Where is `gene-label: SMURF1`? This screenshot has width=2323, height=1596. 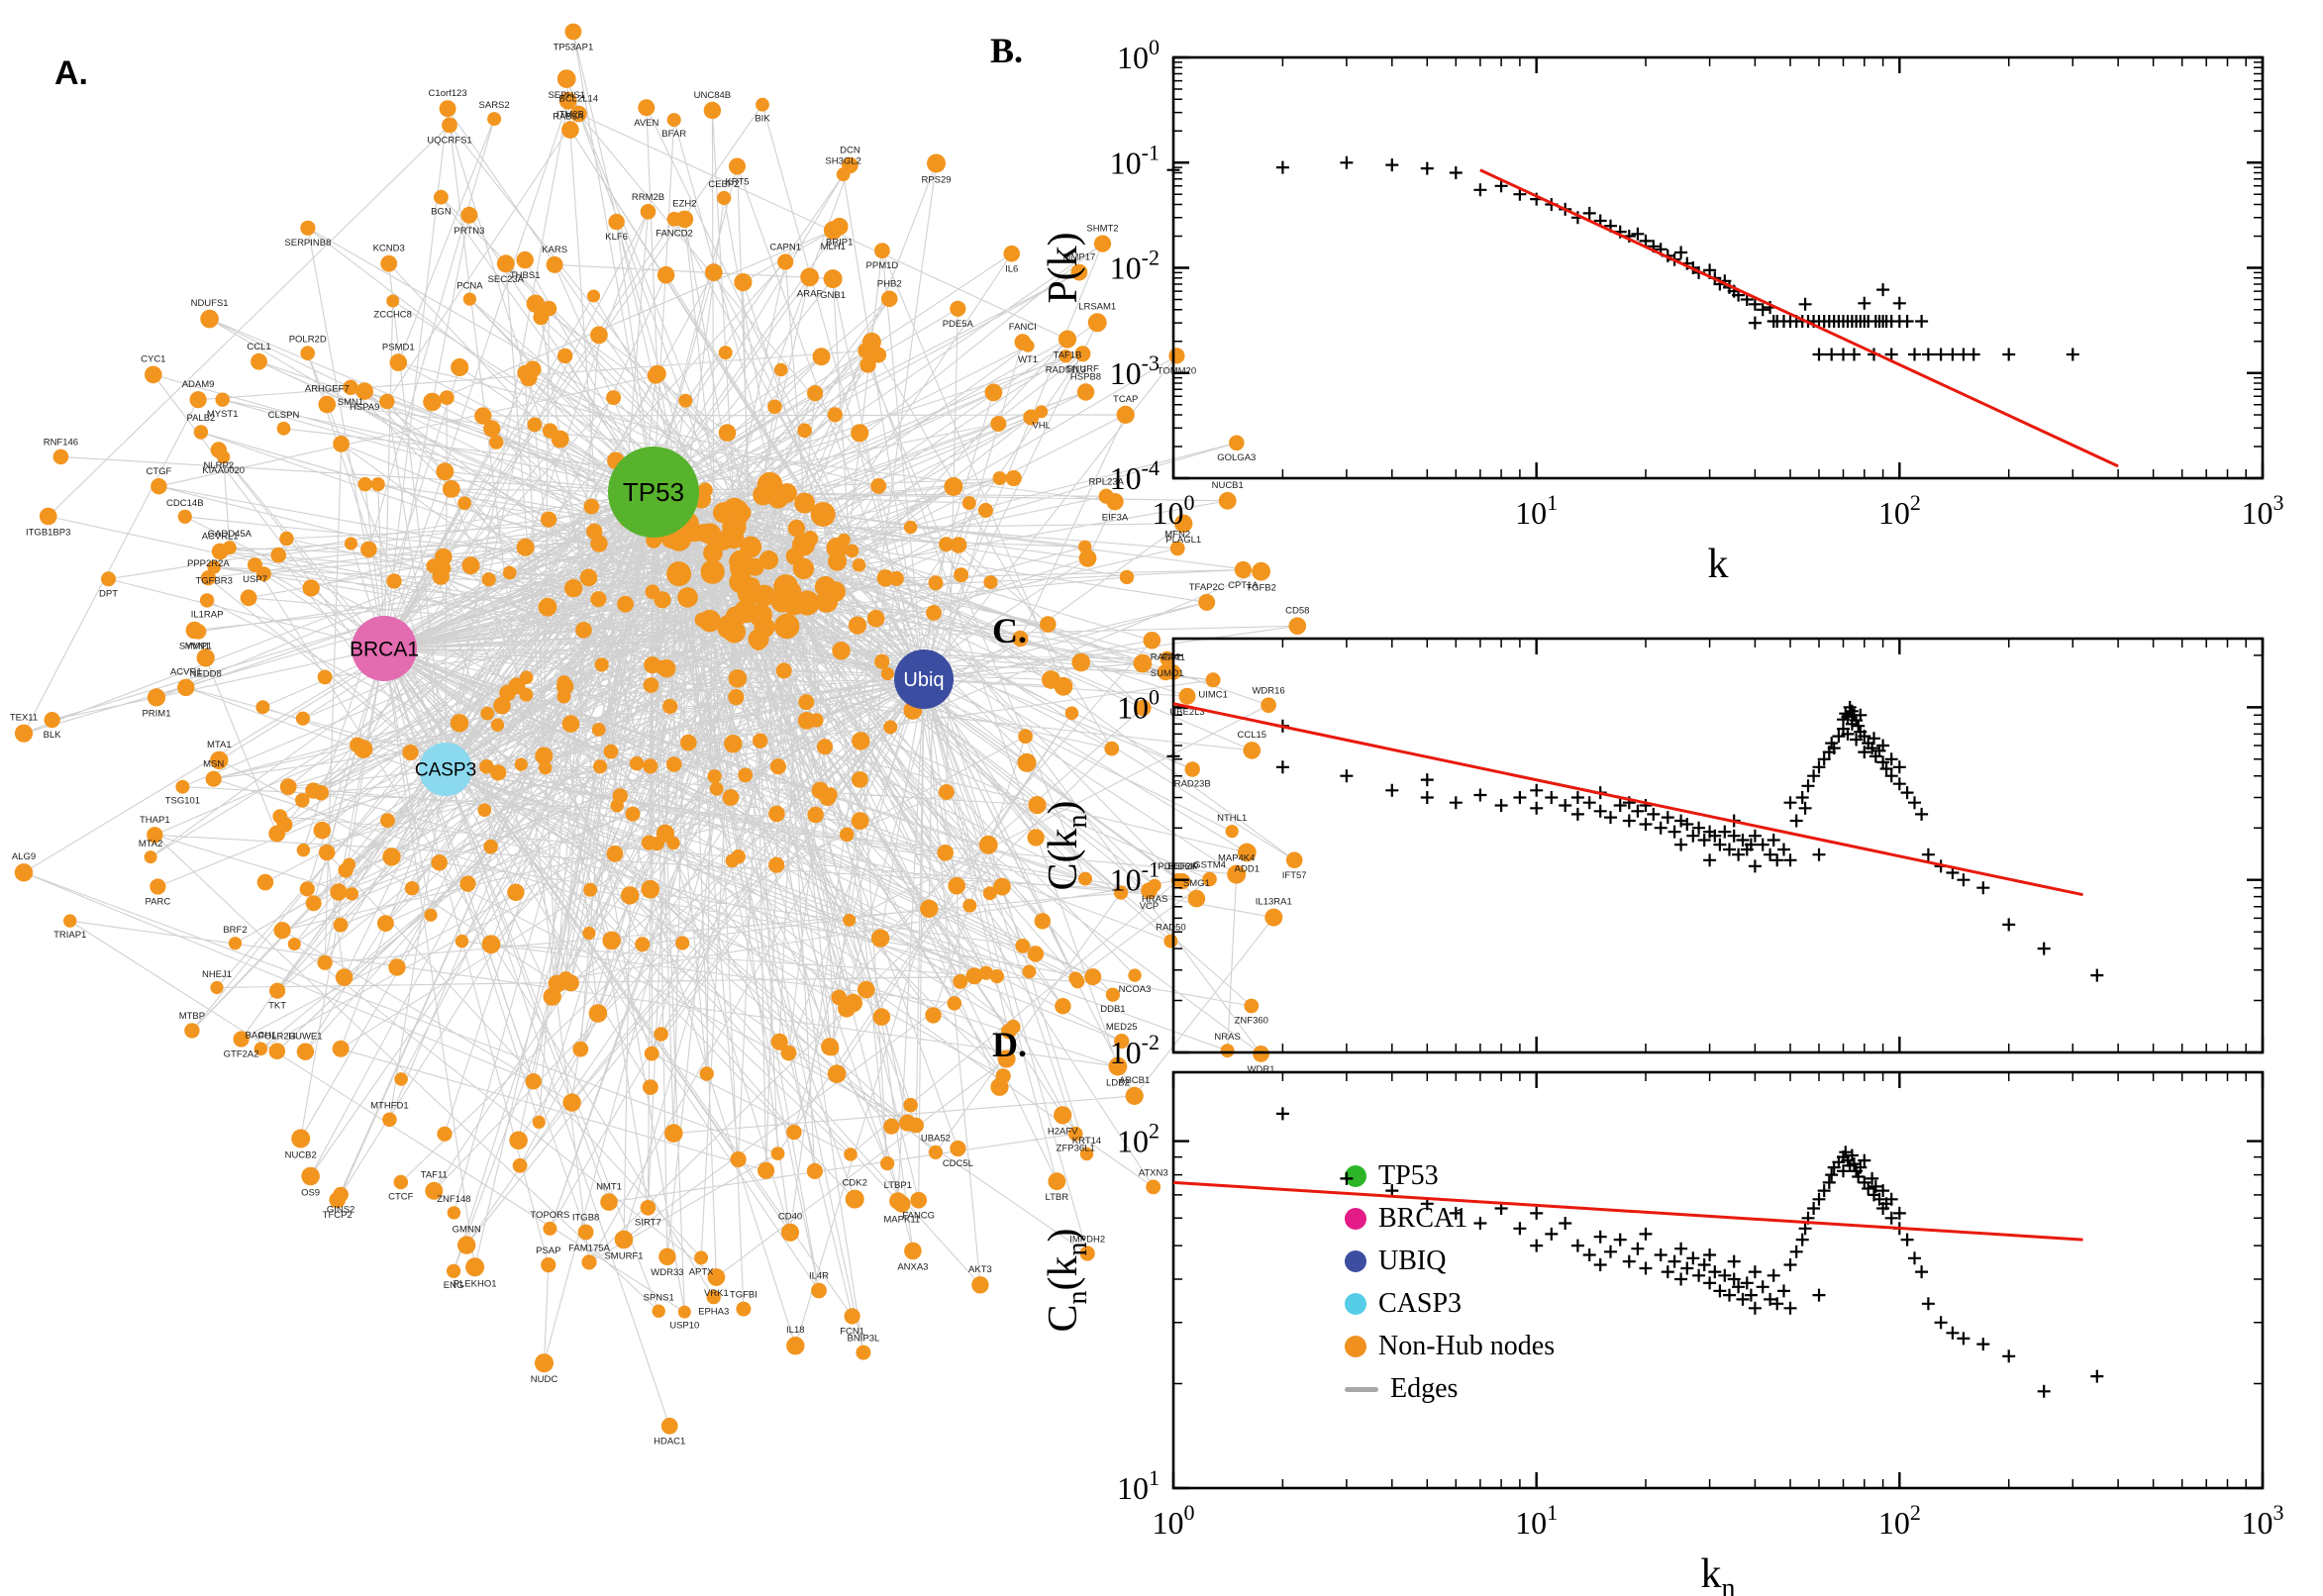 gene-label: SMURF1 is located at coordinates (623, 1256).